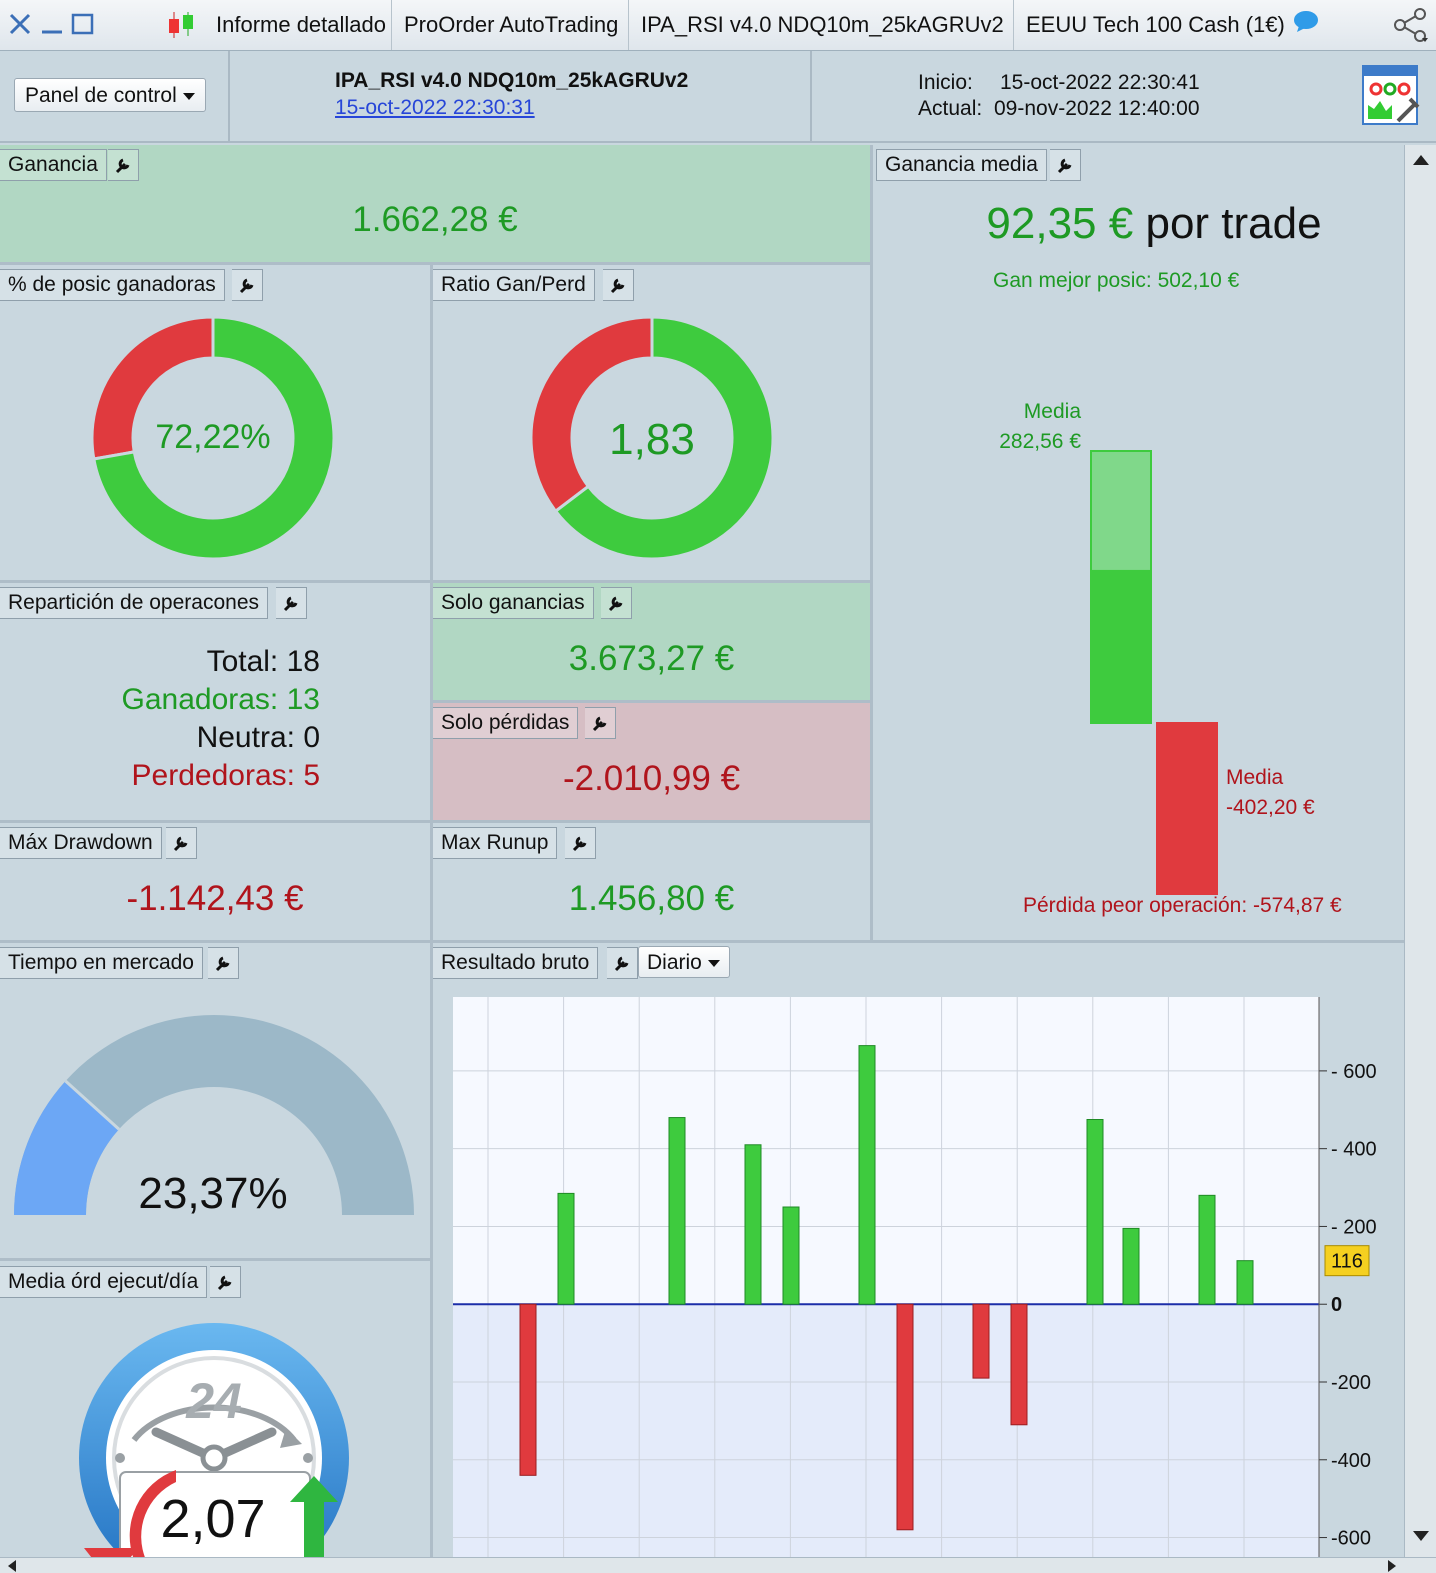 This screenshot has height=1573, width=1436. What do you see at coordinates (1351, 1539) in the screenshot?
I see `y-tick-label: -600` at bounding box center [1351, 1539].